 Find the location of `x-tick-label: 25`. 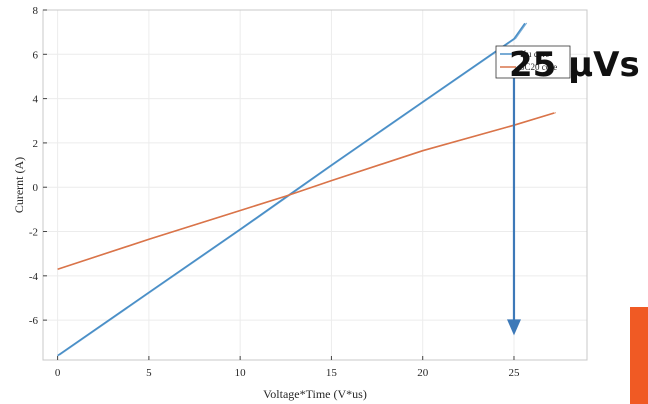

x-tick-label: 25 is located at coordinates (514, 373).